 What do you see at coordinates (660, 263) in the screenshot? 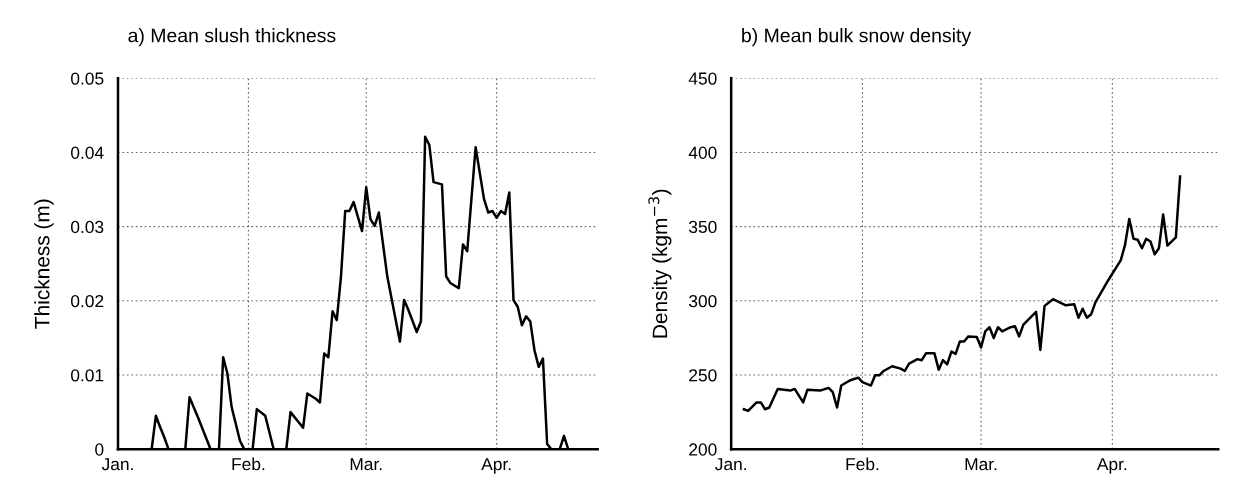
I see `y-axis-title: Density (kgm$^{−3}$)` at bounding box center [660, 263].